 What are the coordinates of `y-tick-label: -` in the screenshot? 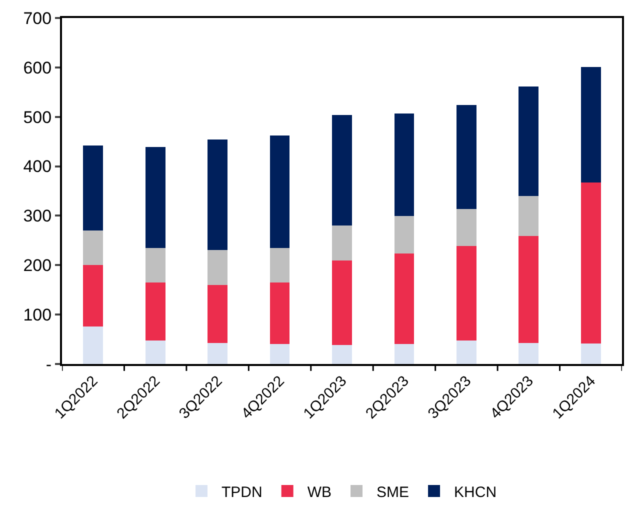 It's located at (49, 364).